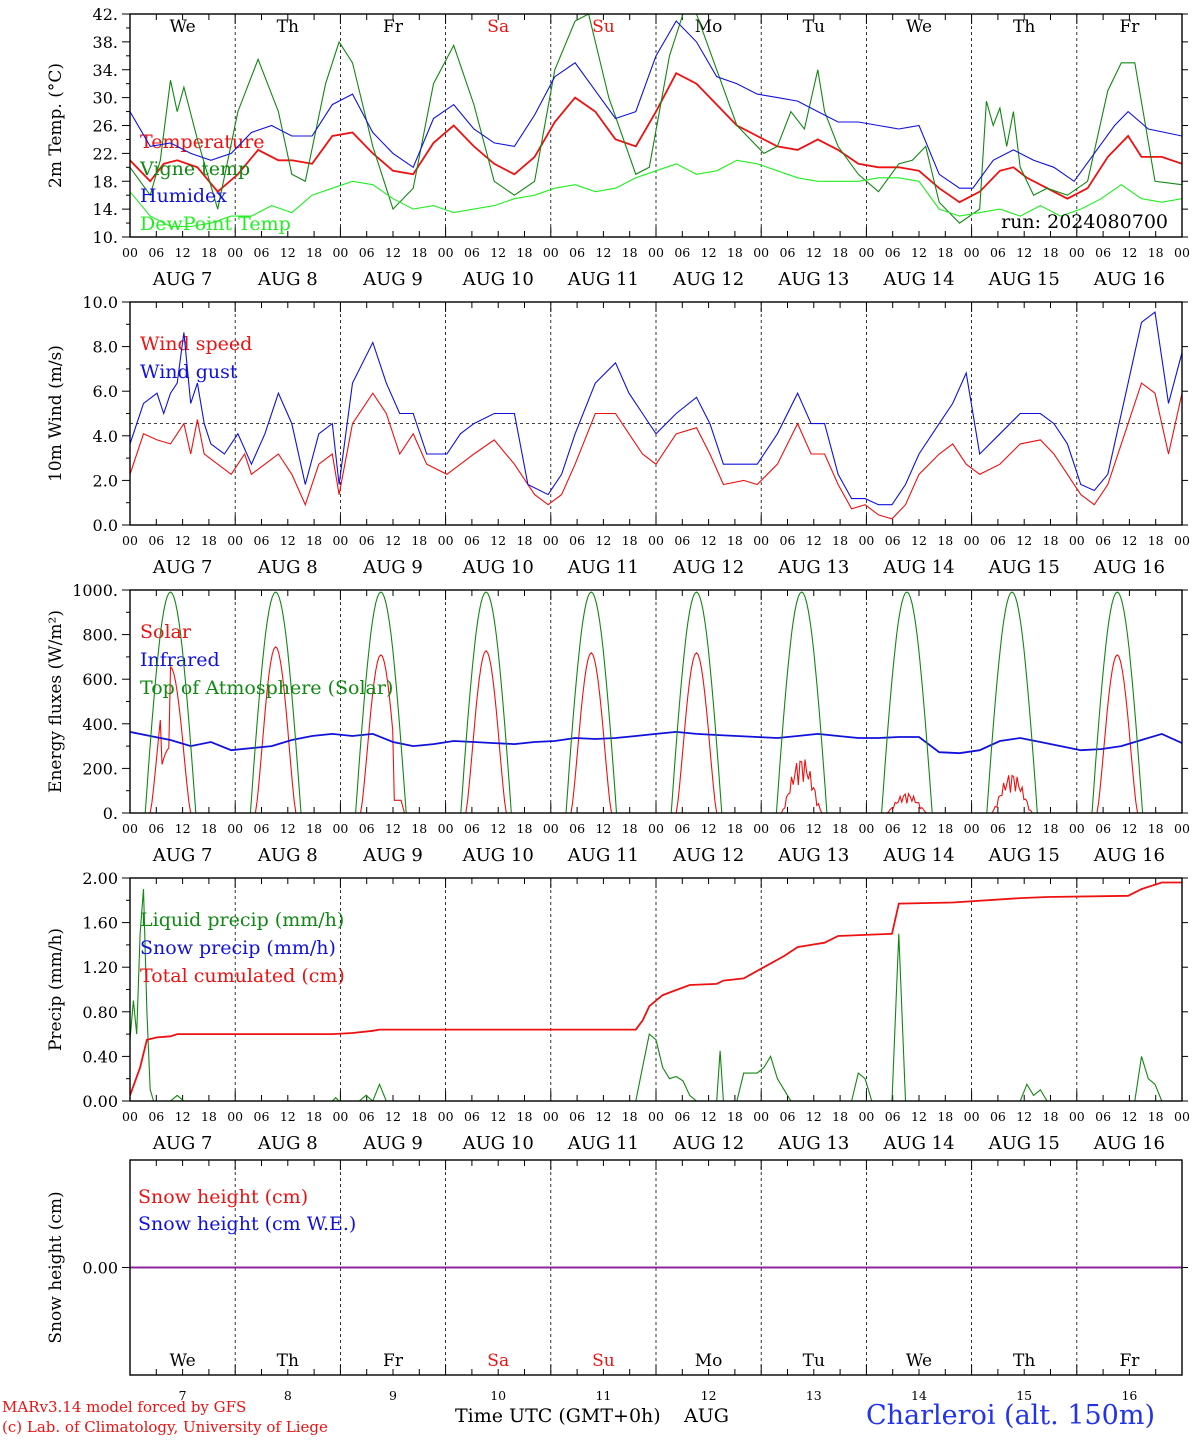 This screenshot has height=1440, width=1194. Describe the element at coordinates (105, 391) in the screenshot. I see `y-tick-label: 6.0` at that location.